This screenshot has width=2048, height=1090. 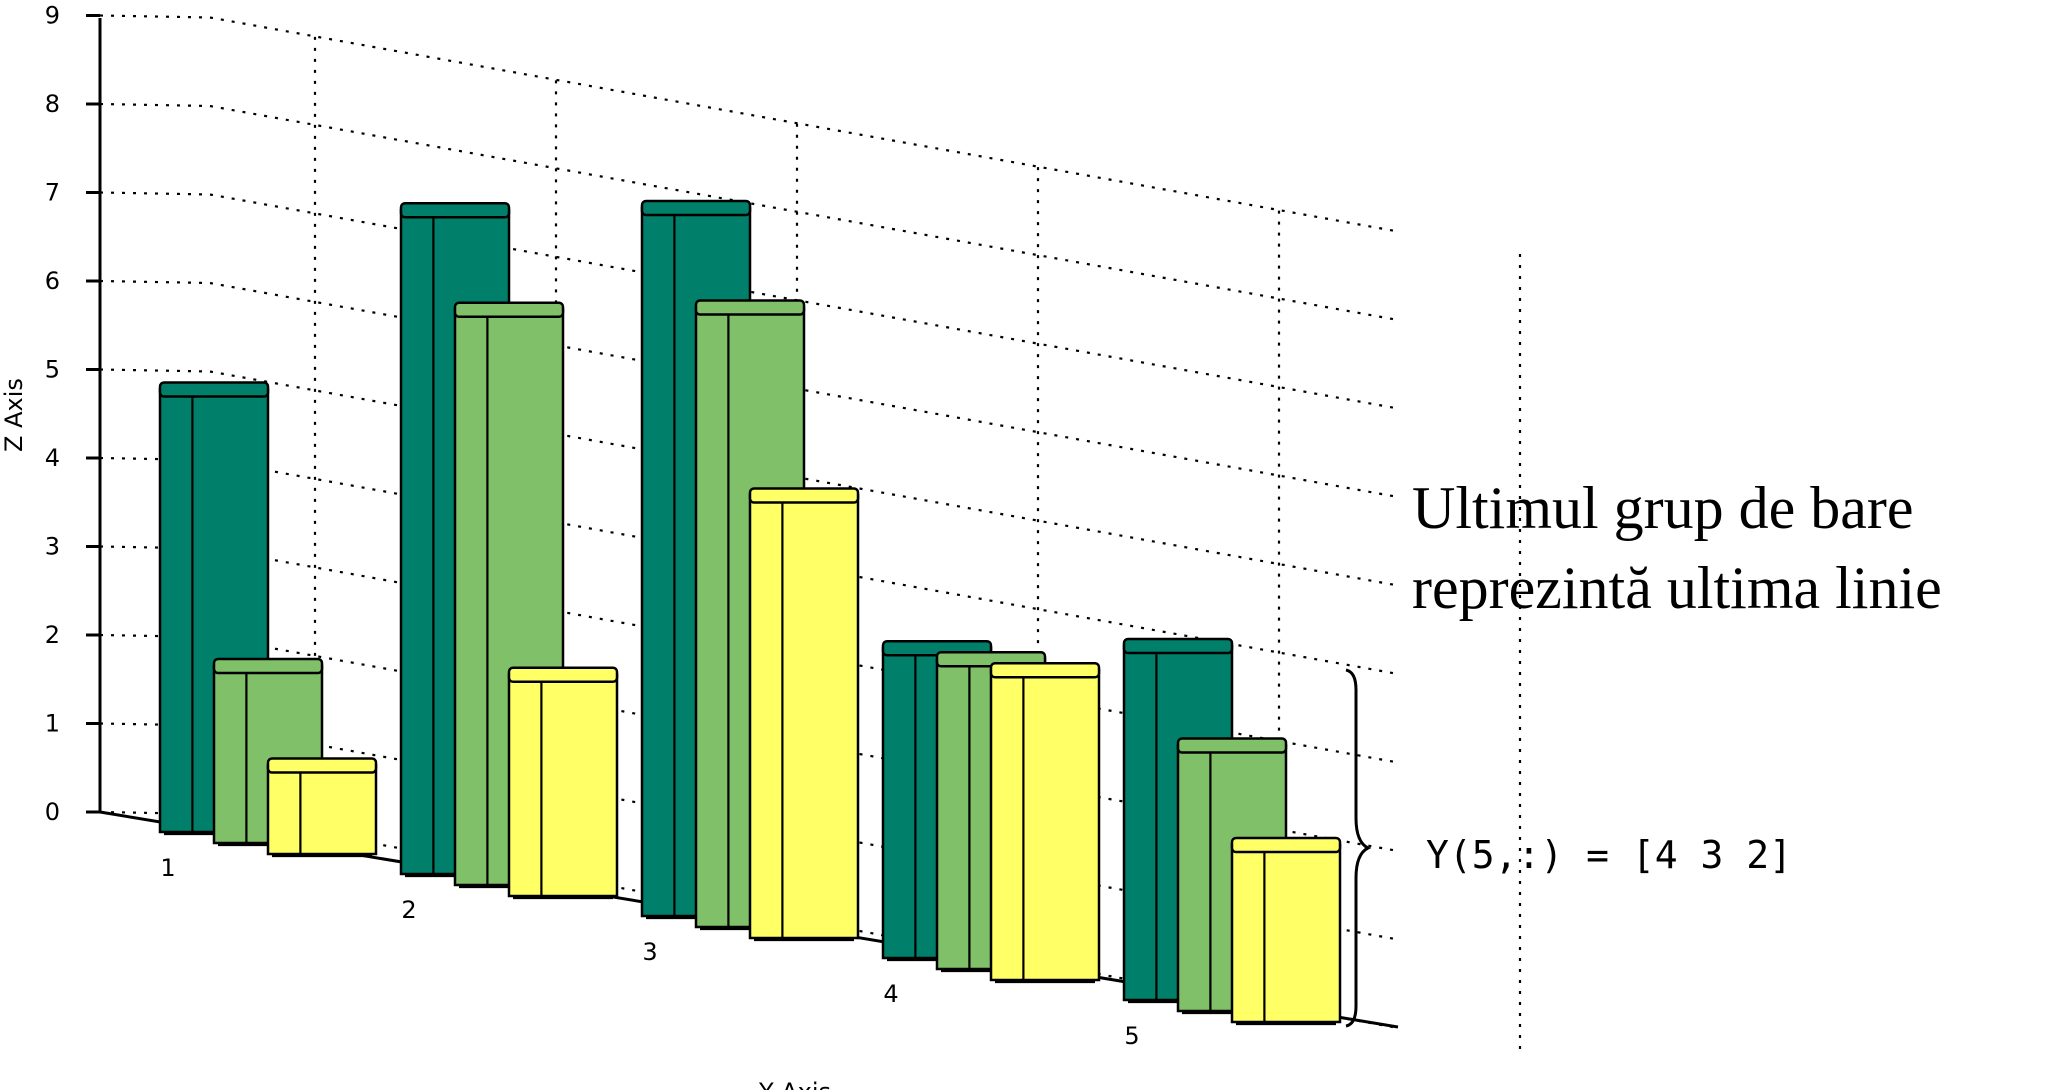 What do you see at coordinates (167, 868) in the screenshot?
I see `category-tick-label: 1` at bounding box center [167, 868].